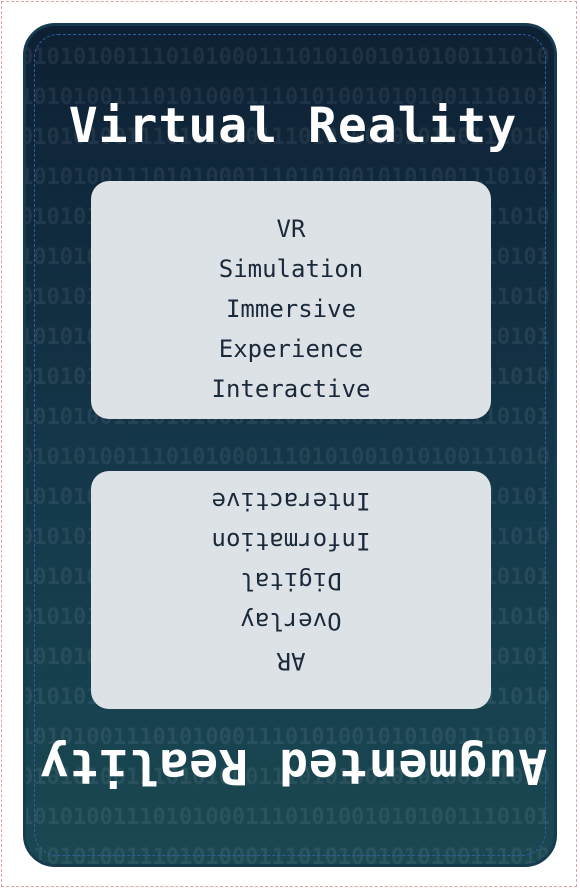 The image size is (580, 890). Describe the element at coordinates (291, 501) in the screenshot. I see `ar-keyword: Interactive` at that location.